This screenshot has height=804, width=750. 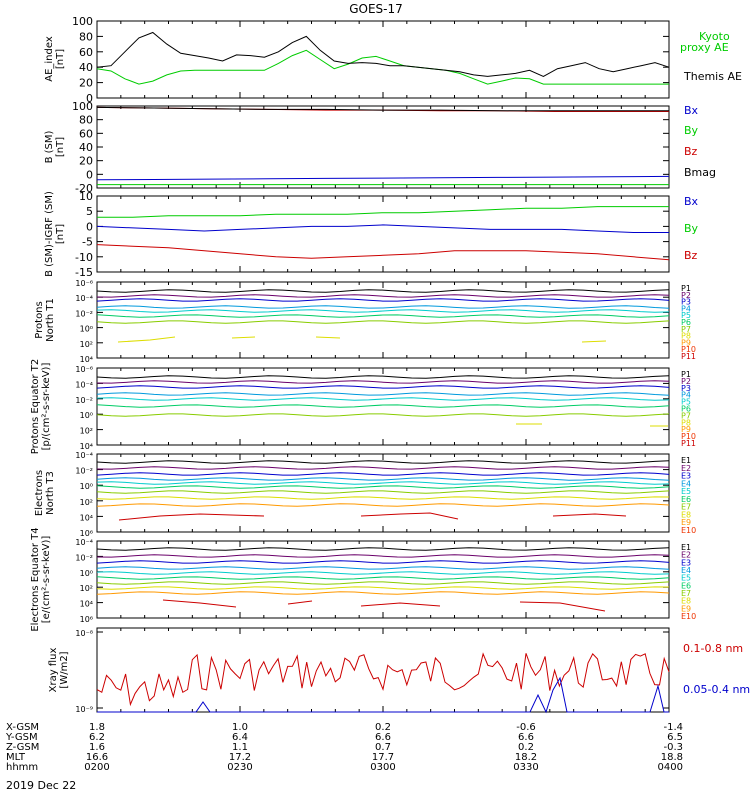 I want to click on protons-north-t1-legend-p2: P2, so click(x=686, y=295).